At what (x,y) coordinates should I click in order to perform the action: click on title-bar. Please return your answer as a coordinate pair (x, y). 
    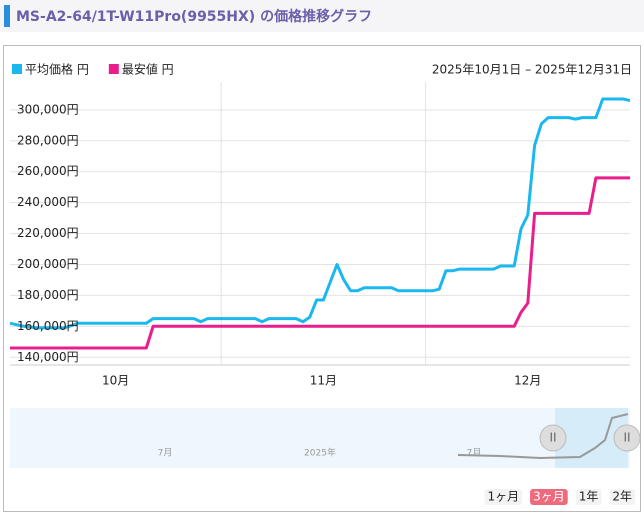
    Looking at the image, I should click on (322, 16).